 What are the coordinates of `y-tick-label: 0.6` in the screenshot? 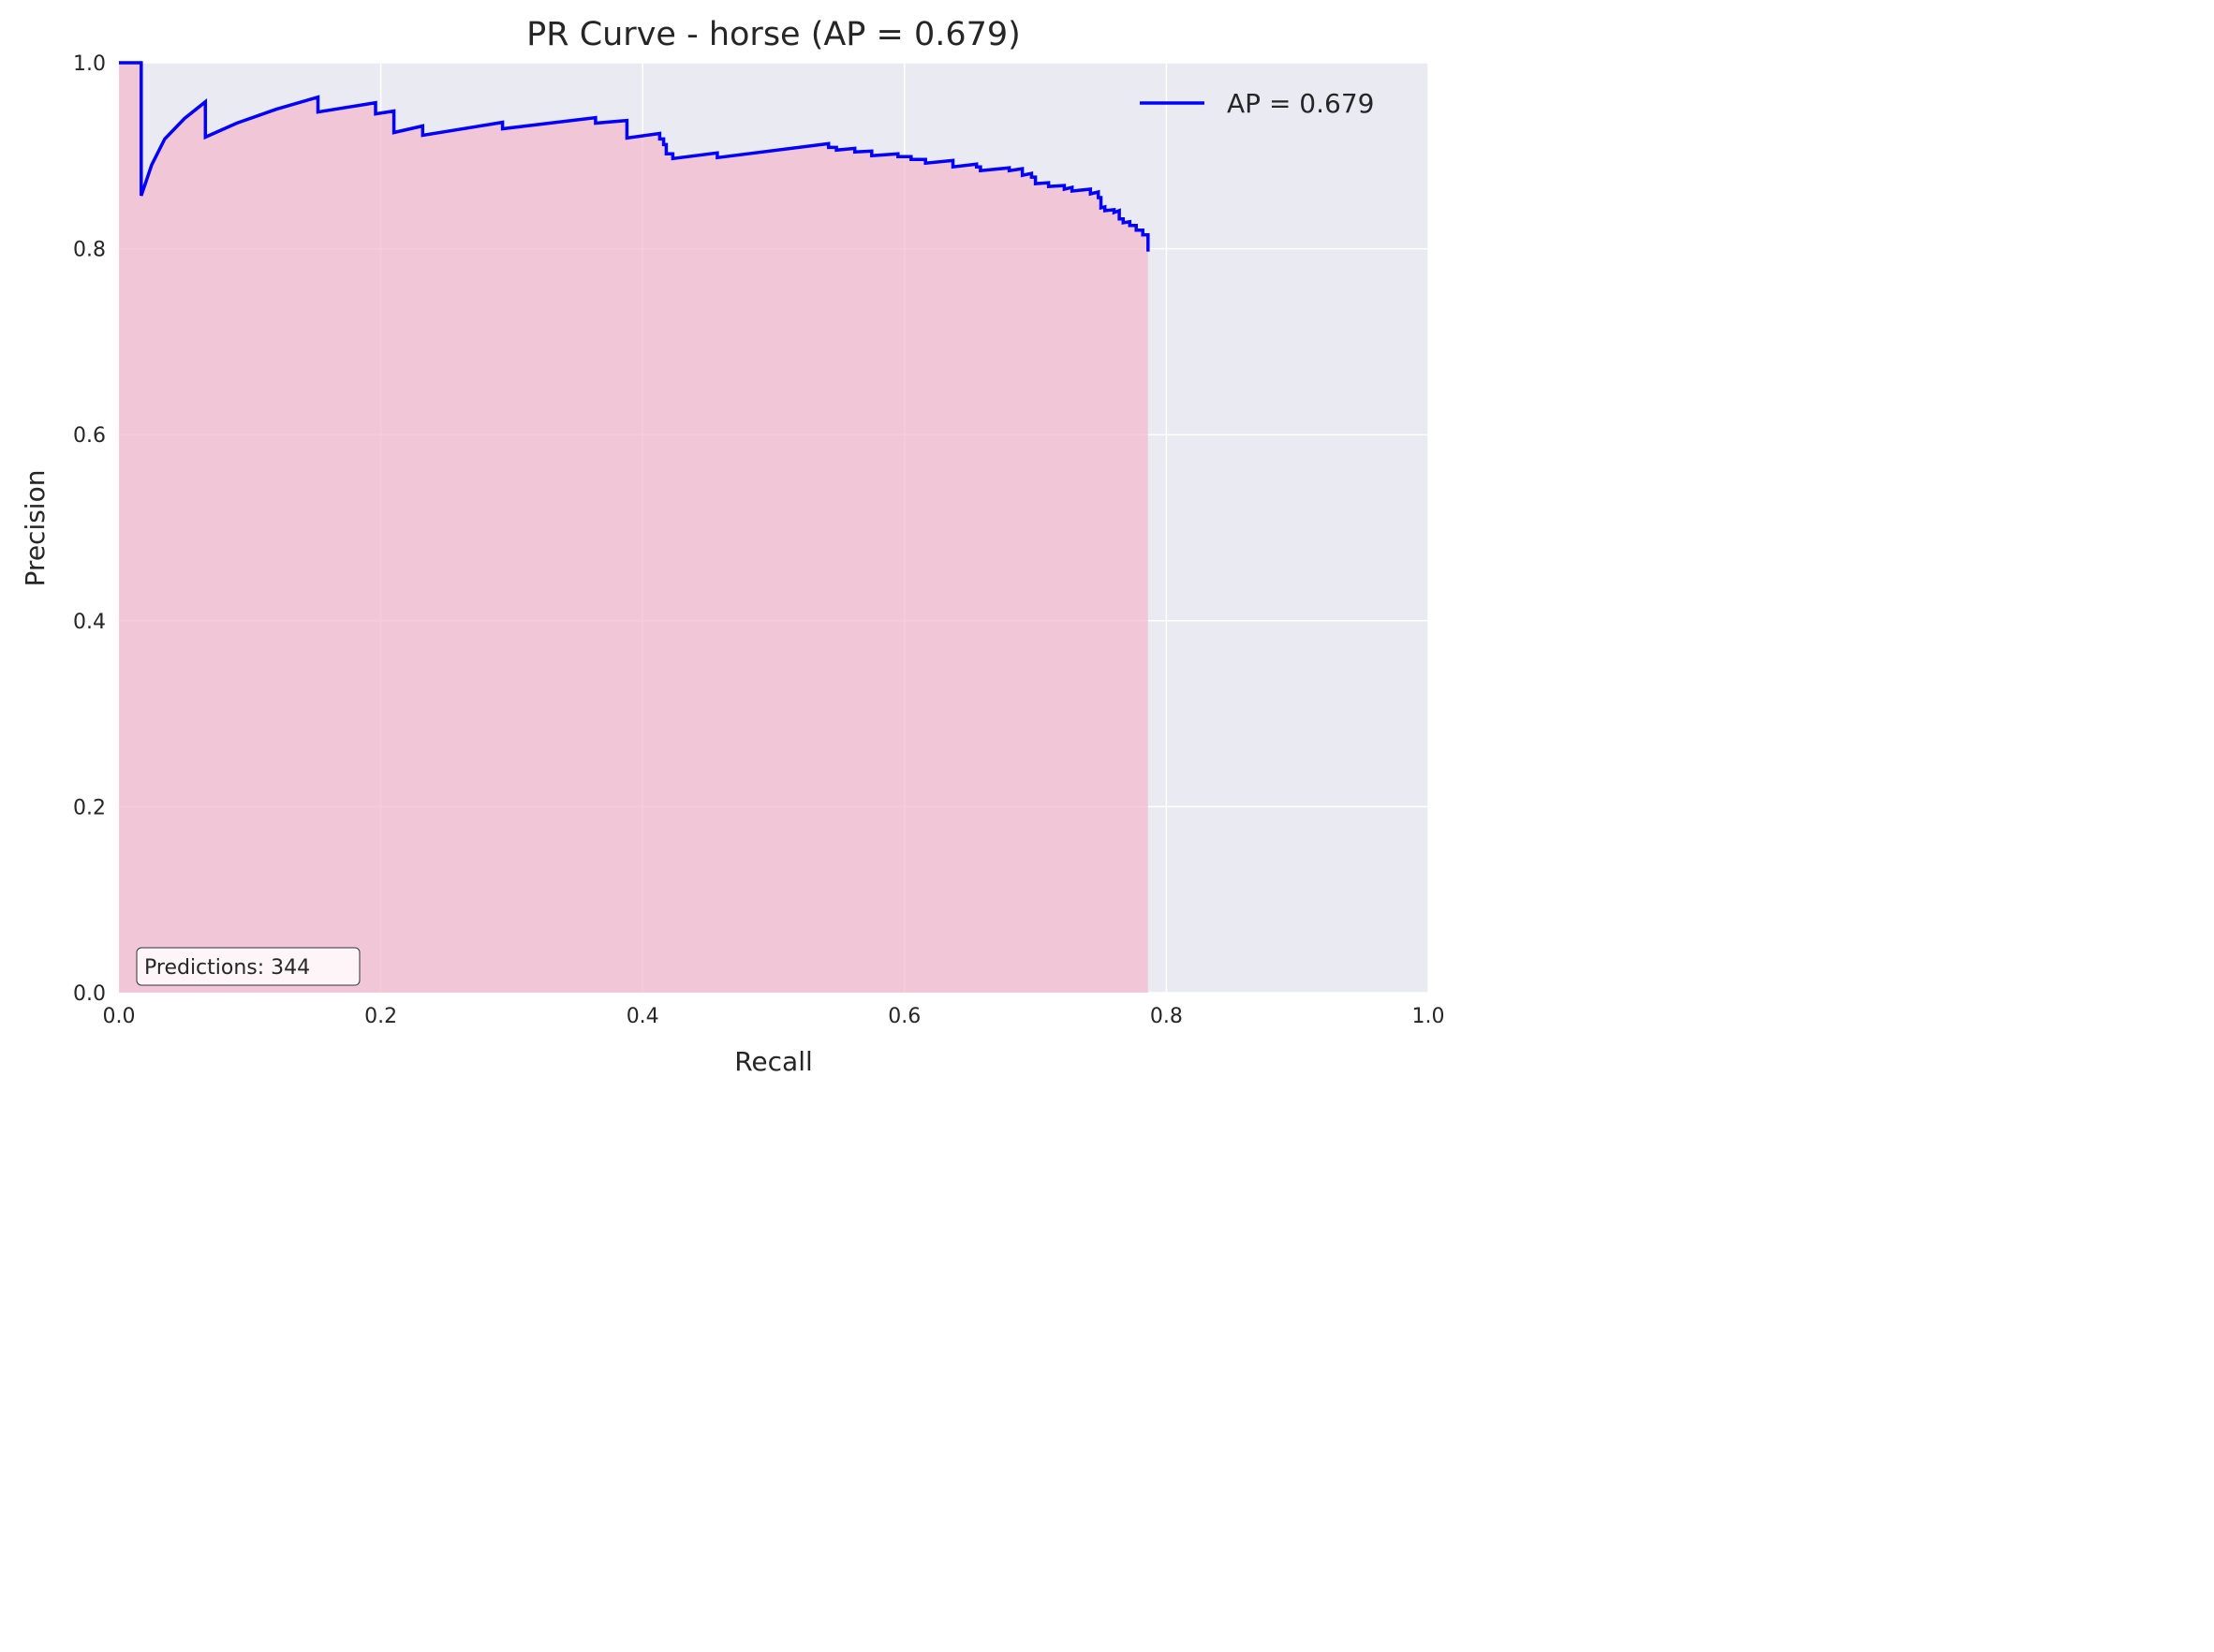 It's located at (89, 436).